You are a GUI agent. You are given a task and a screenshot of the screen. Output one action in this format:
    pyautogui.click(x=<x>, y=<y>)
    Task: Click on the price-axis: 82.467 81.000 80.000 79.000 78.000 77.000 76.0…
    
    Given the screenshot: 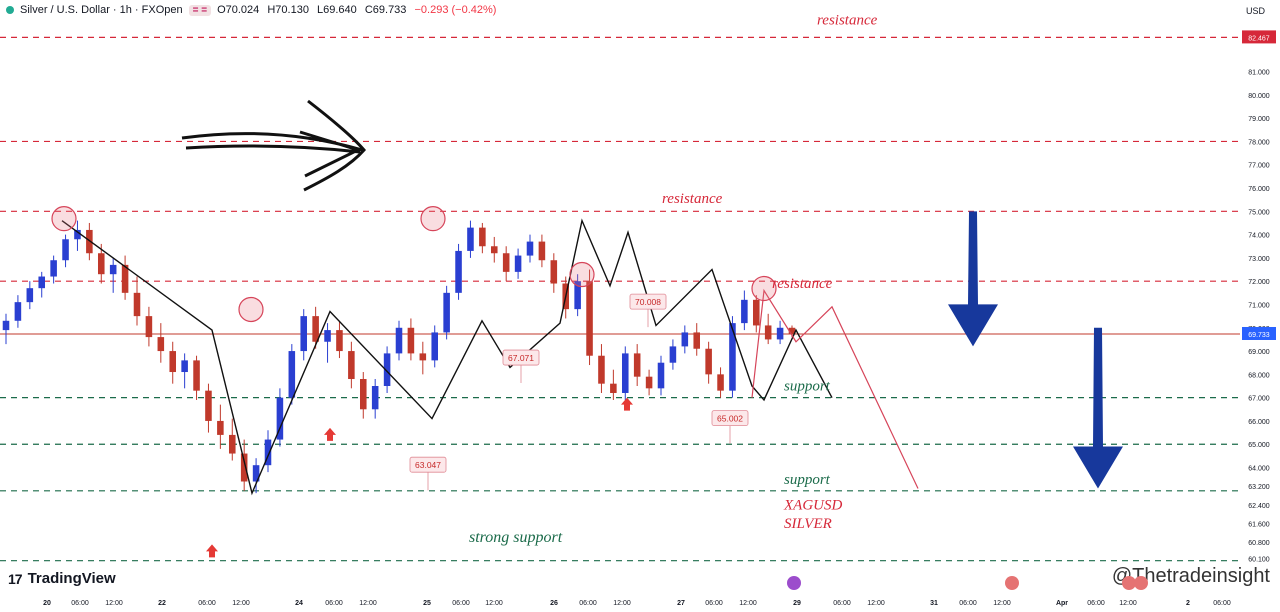 What is the action you would take?
    pyautogui.click(x=1260, y=306)
    